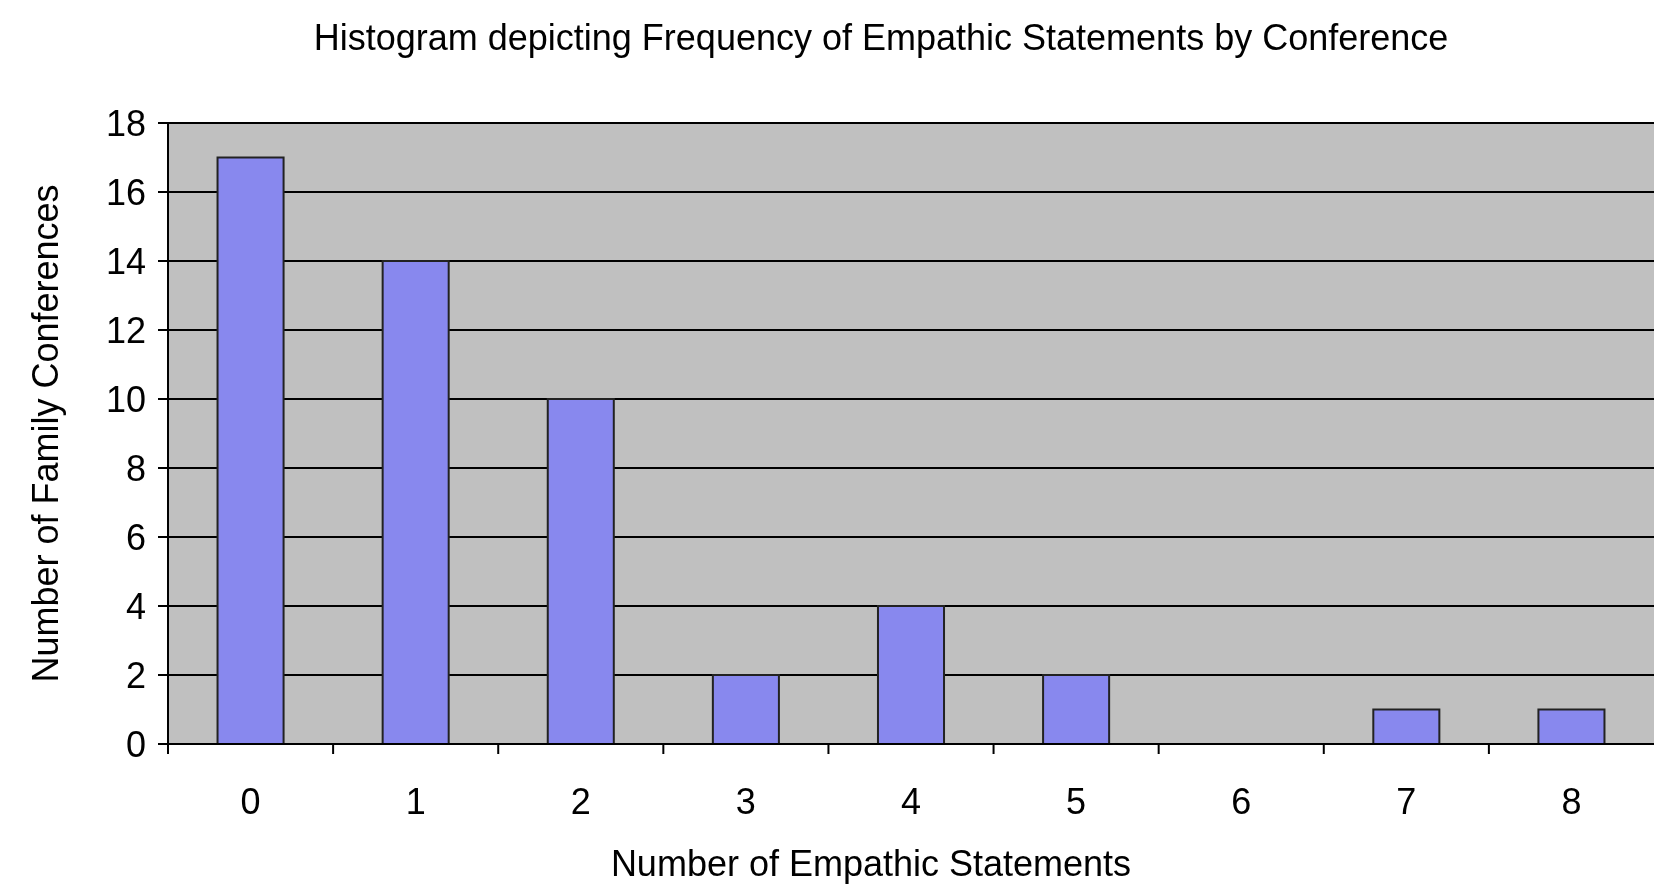 The width and height of the screenshot is (1670, 894). What do you see at coordinates (871, 863) in the screenshot?
I see `x-axis-title: Number of Empathic Statements` at bounding box center [871, 863].